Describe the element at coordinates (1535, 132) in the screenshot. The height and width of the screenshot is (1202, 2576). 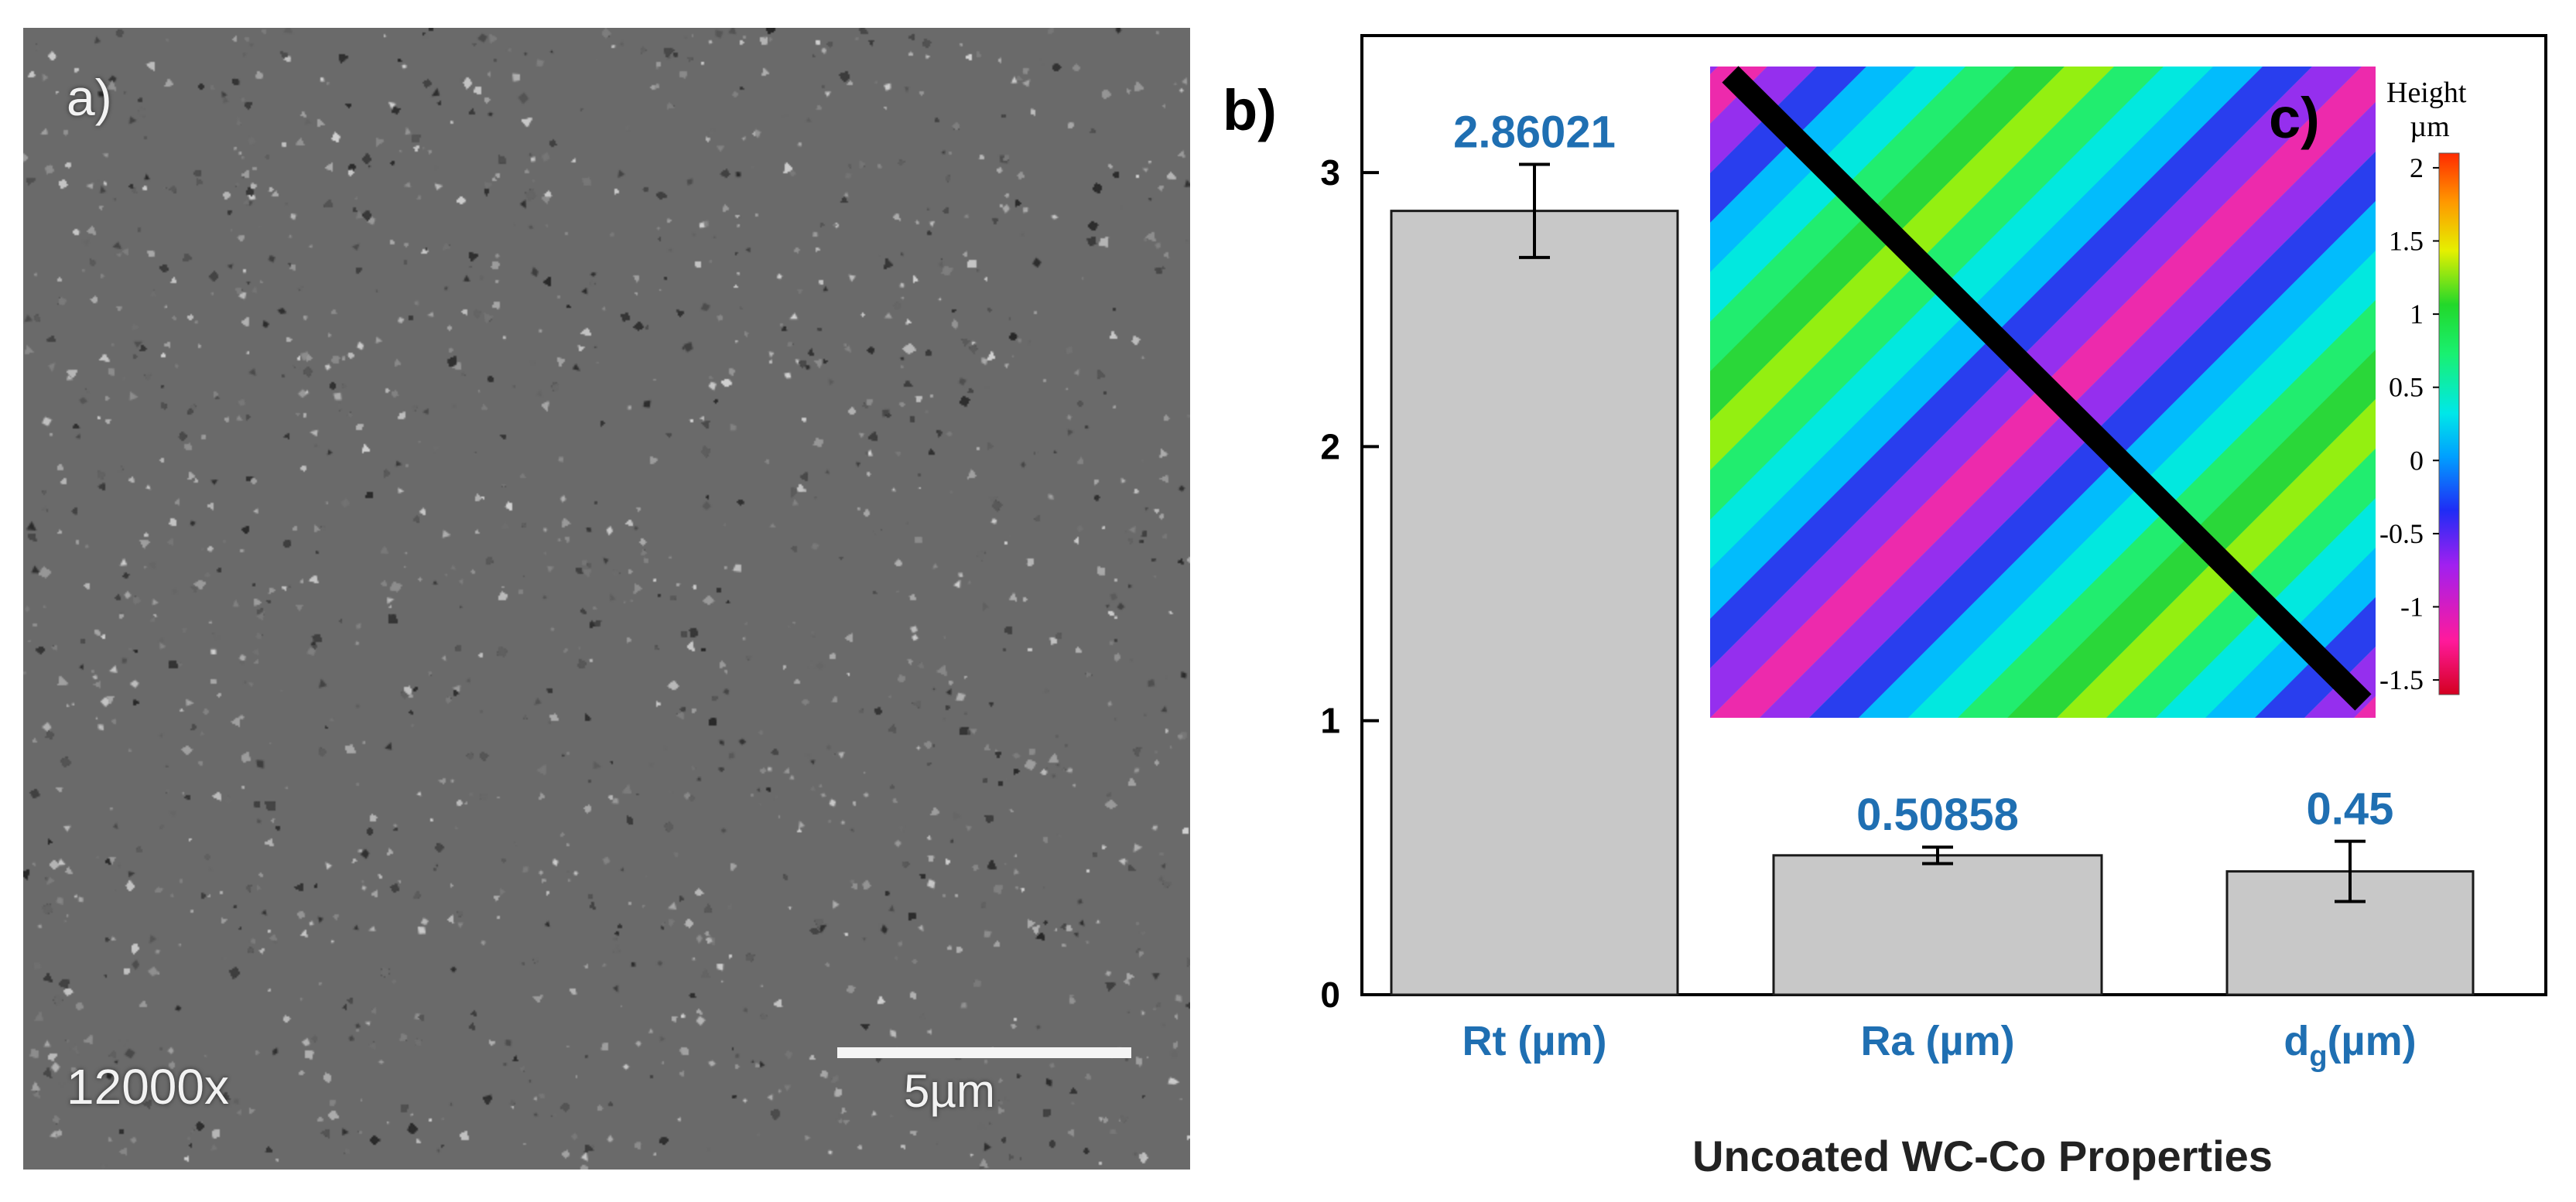
I see `value-label: 2.86021` at that location.